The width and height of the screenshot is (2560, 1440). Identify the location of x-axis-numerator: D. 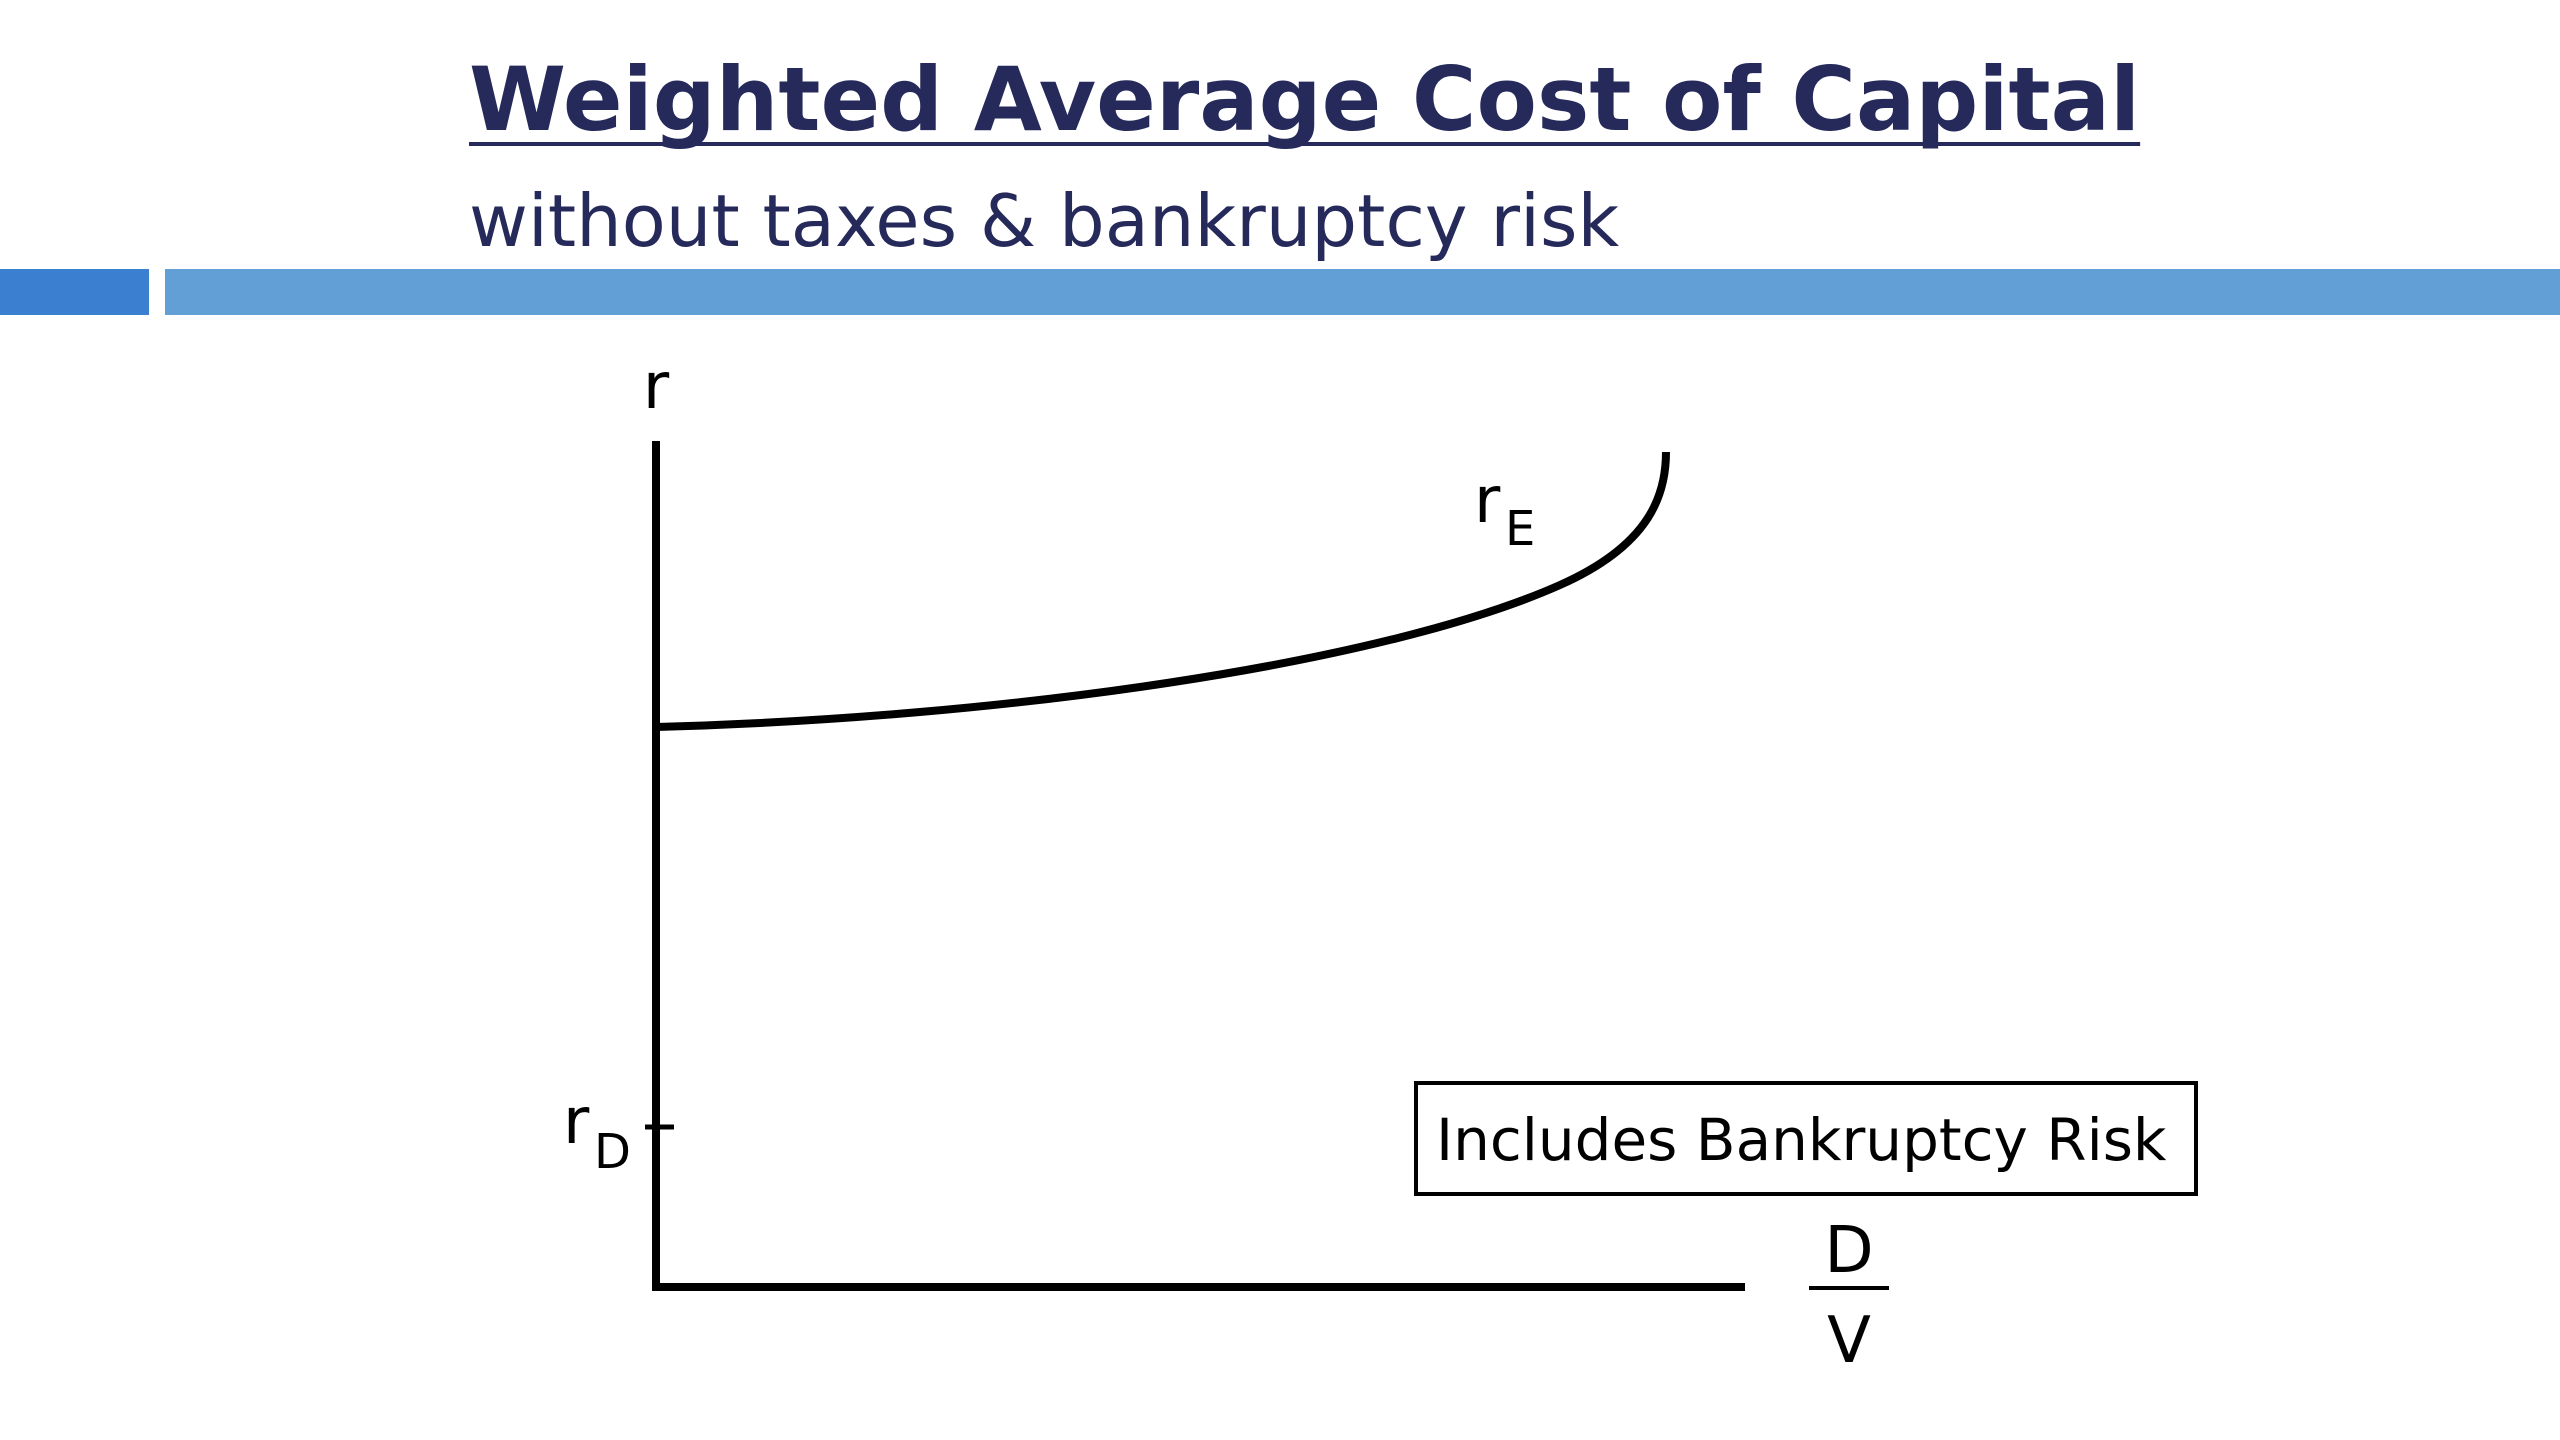
(1848, 1251).